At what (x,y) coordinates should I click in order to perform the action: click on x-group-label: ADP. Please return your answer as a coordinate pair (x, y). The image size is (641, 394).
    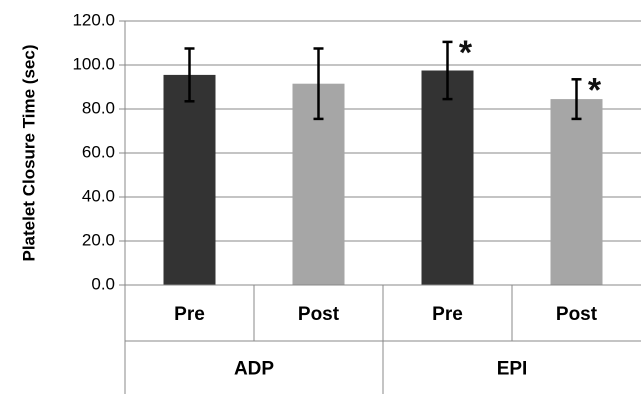
    Looking at the image, I should click on (254, 369).